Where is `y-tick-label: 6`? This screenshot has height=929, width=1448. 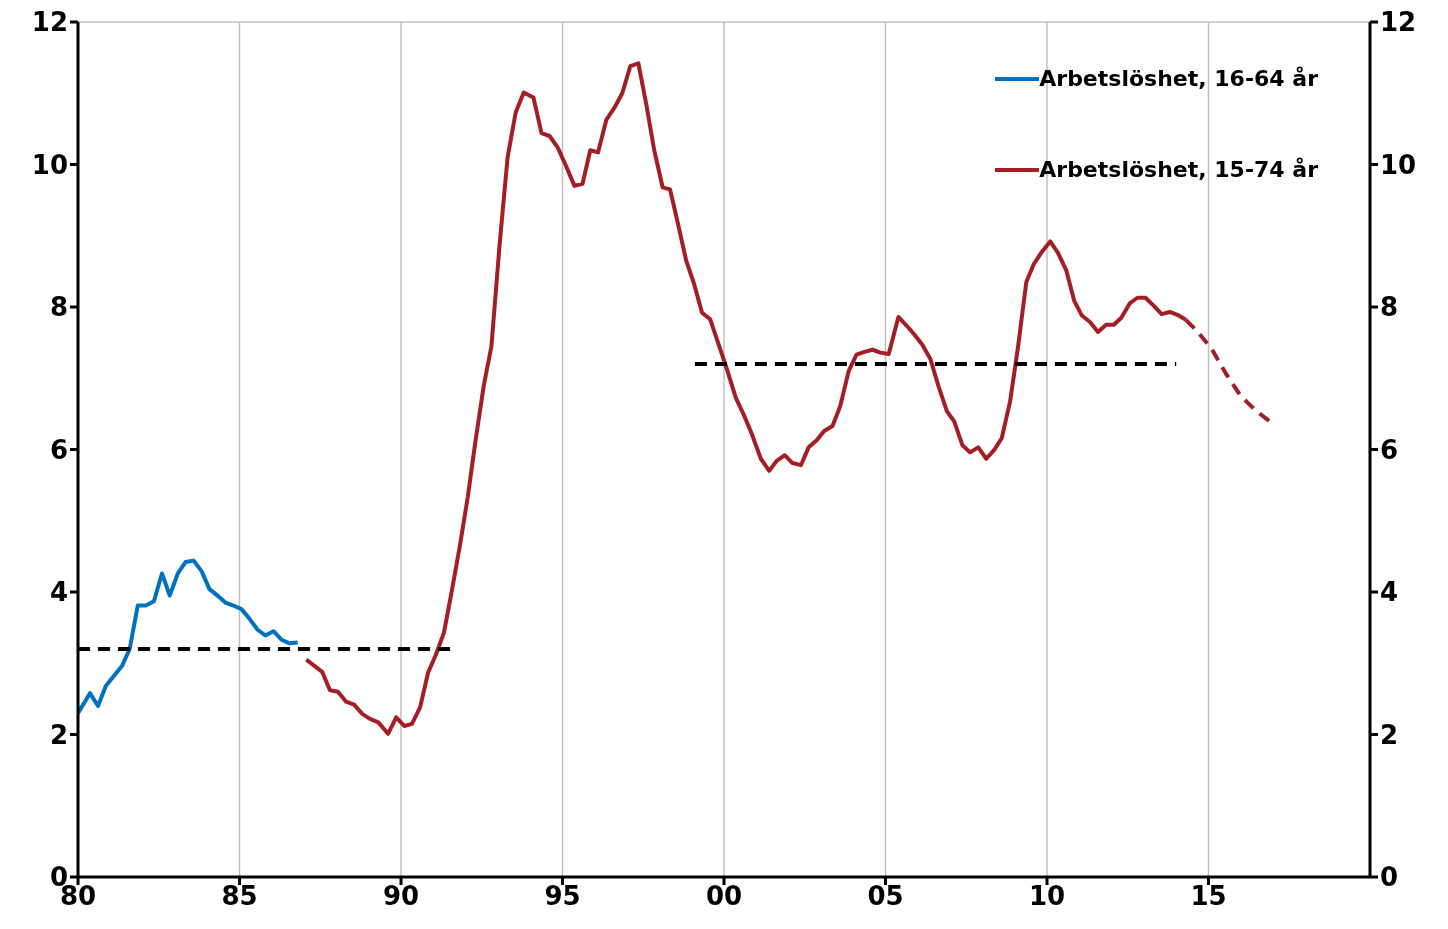 y-tick-label: 6 is located at coordinates (58, 449).